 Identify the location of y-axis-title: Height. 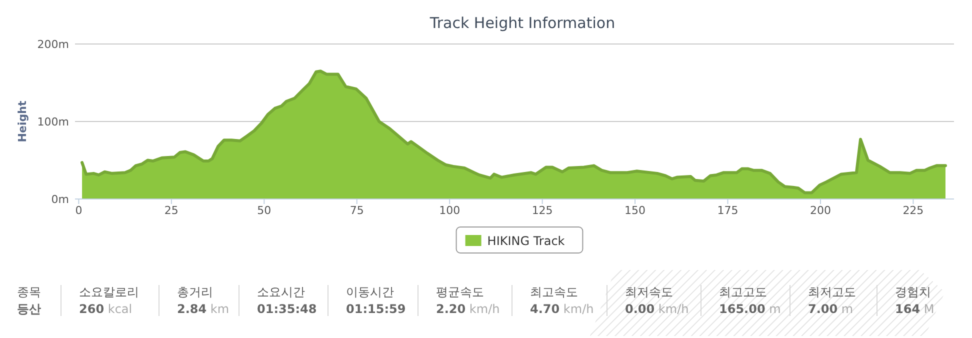
(22, 121).